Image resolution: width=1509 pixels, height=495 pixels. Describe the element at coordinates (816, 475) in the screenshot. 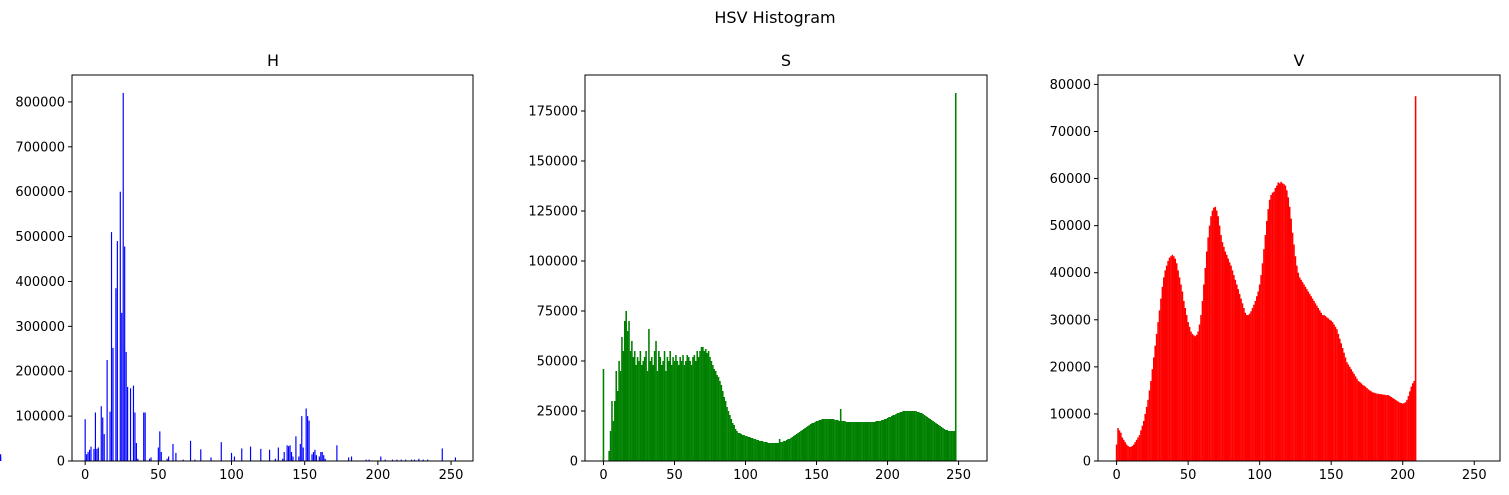

I see `s-xtick-label: 150` at that location.